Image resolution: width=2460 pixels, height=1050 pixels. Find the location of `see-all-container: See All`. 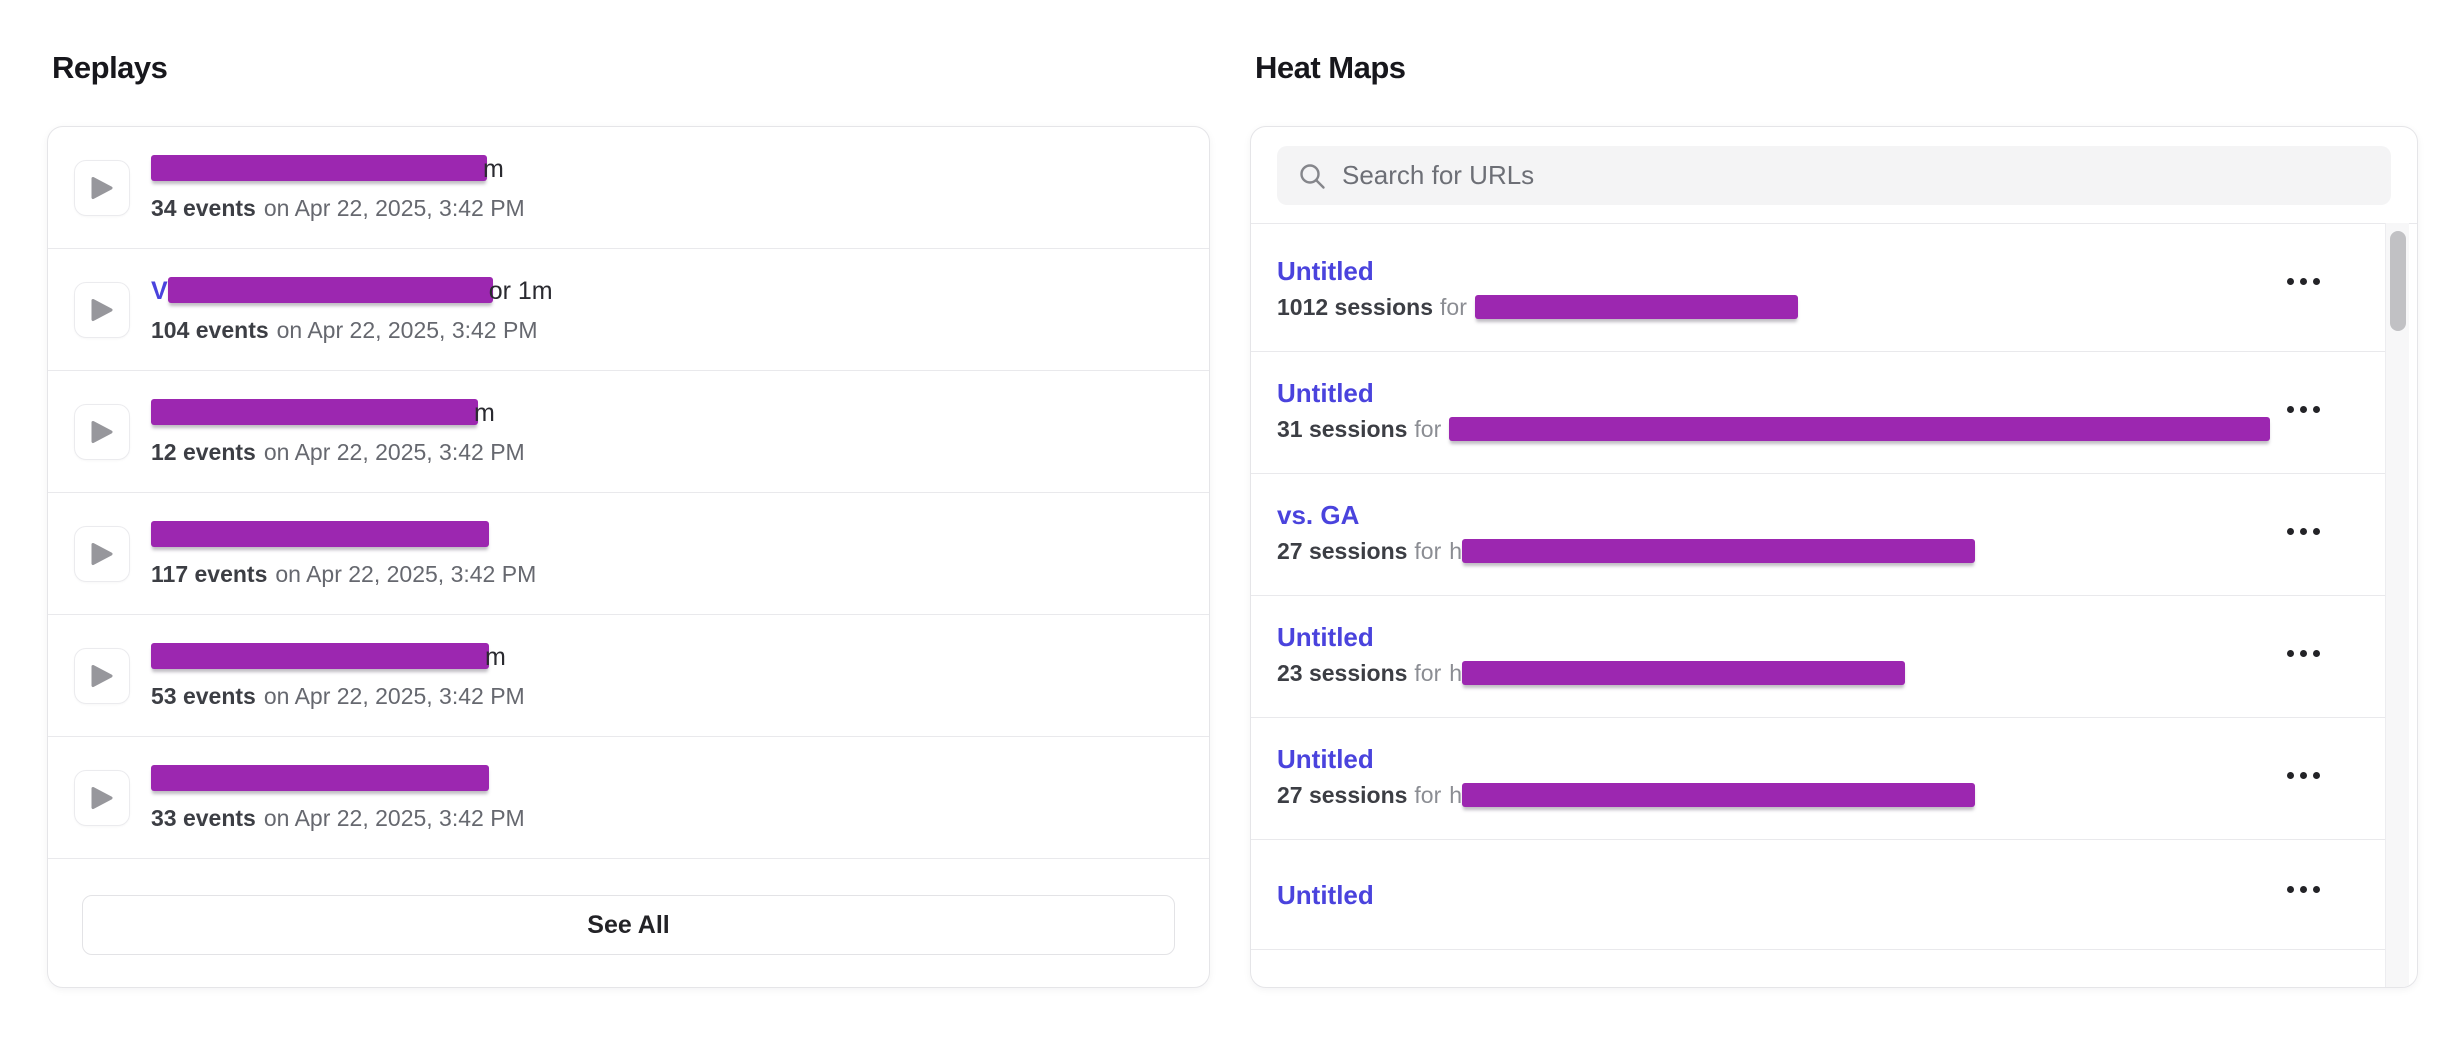

see-all-container: See All is located at coordinates (628, 907).